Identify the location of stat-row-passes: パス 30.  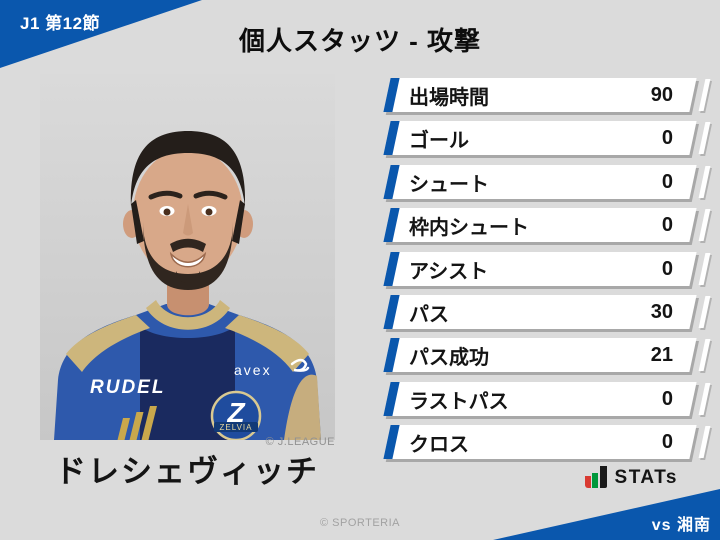
(540, 311).